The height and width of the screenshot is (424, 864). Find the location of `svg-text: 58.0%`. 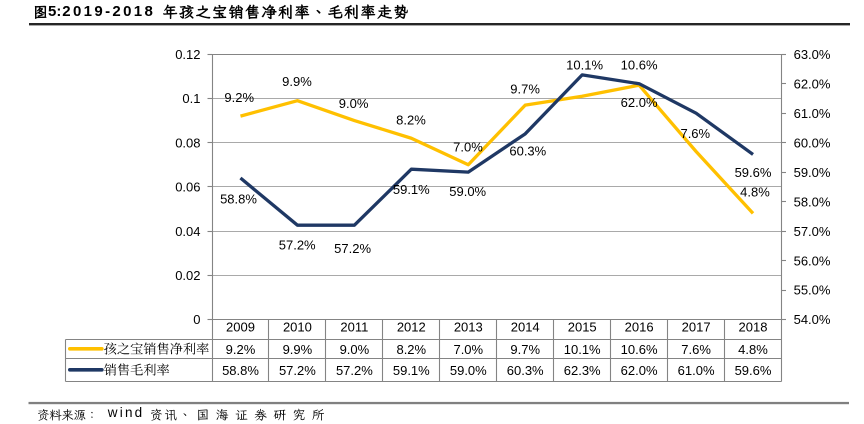

svg-text: 58.0% is located at coordinates (812, 201).